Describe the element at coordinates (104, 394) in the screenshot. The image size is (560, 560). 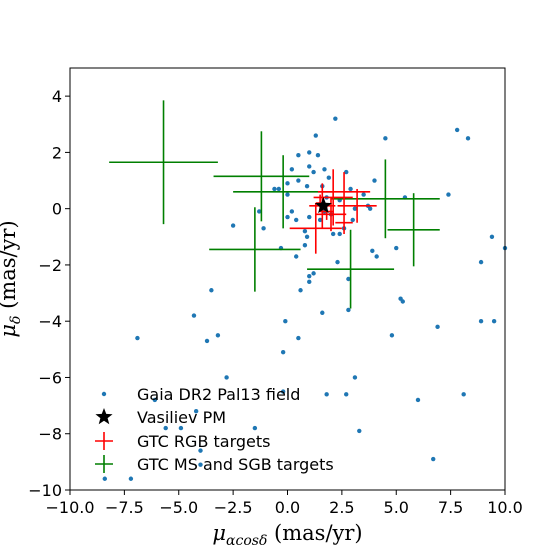
I see `legend-gaia-swatch` at that location.